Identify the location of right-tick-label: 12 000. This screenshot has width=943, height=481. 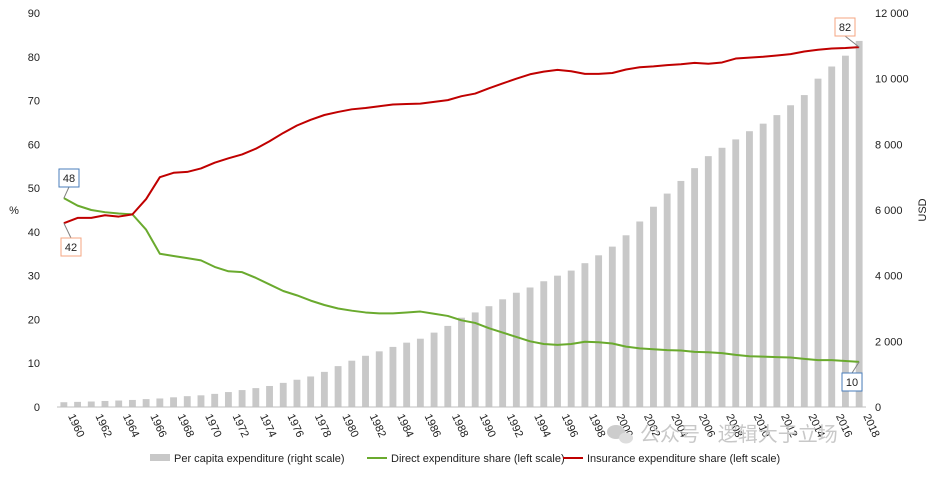
(892, 14).